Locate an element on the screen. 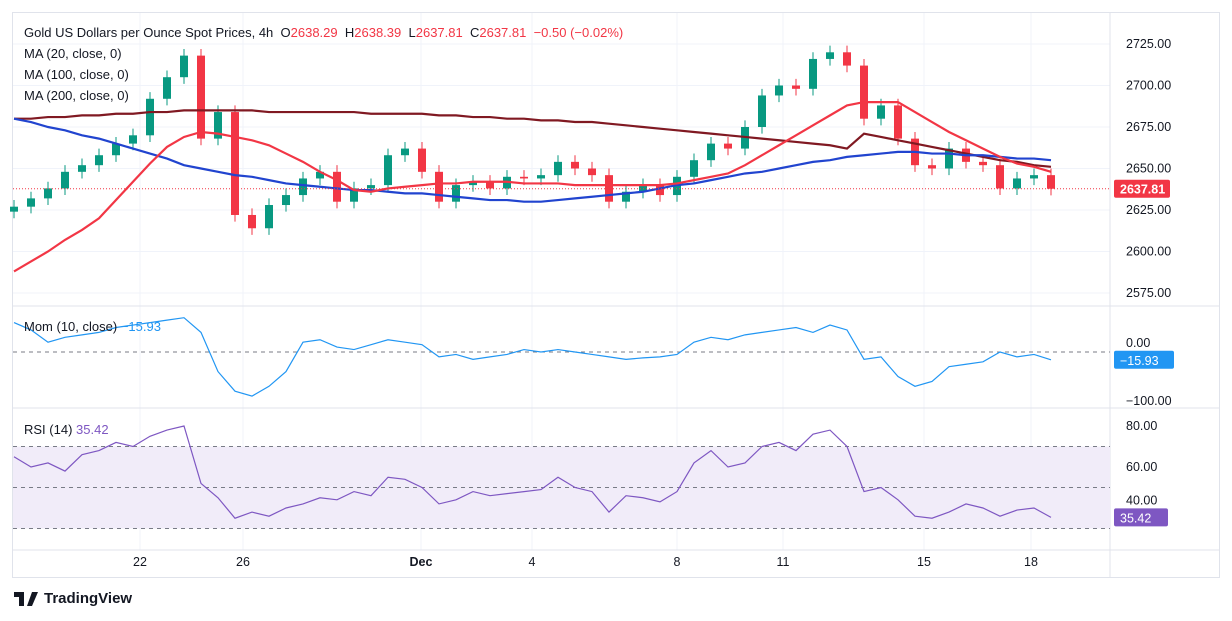  rsi-tick-label: 60.00 is located at coordinates (1141, 467).